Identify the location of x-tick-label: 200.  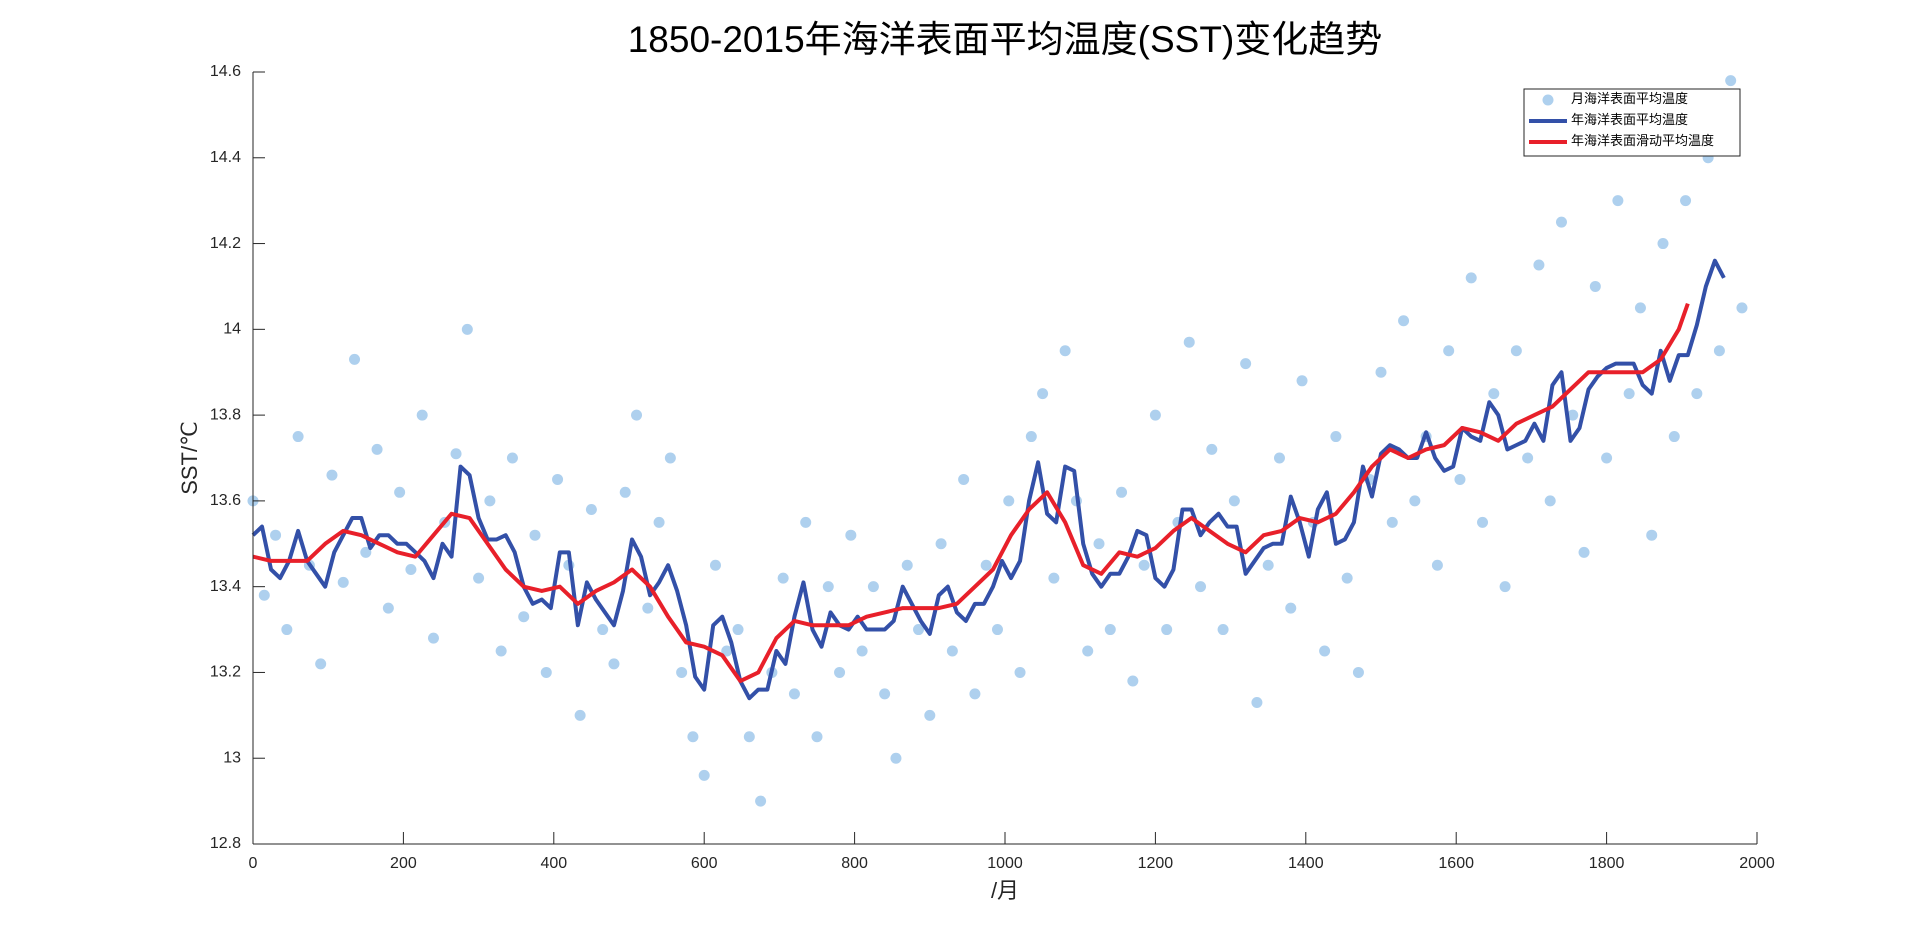
(403, 863).